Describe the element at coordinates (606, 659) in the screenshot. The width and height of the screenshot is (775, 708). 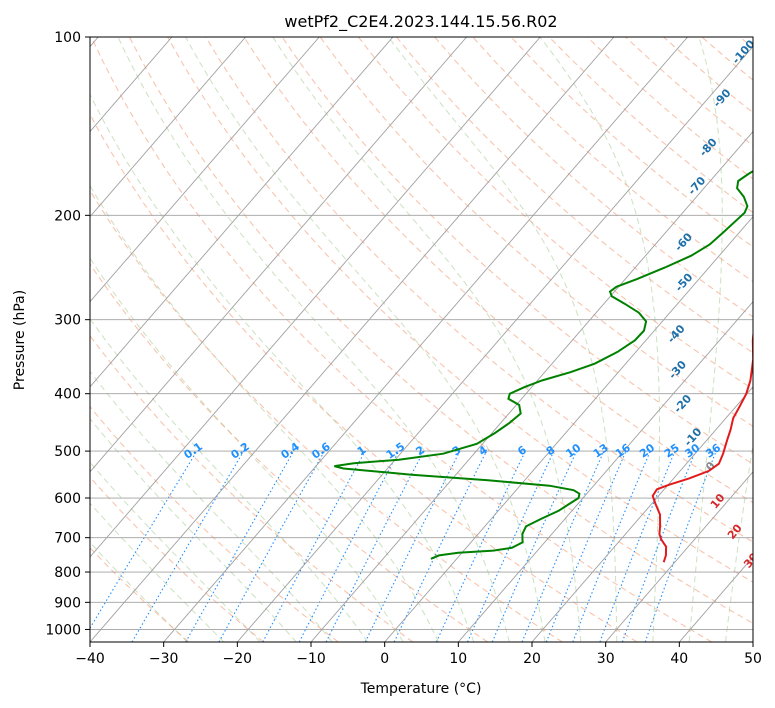
I see `x-tick-label: 30` at that location.